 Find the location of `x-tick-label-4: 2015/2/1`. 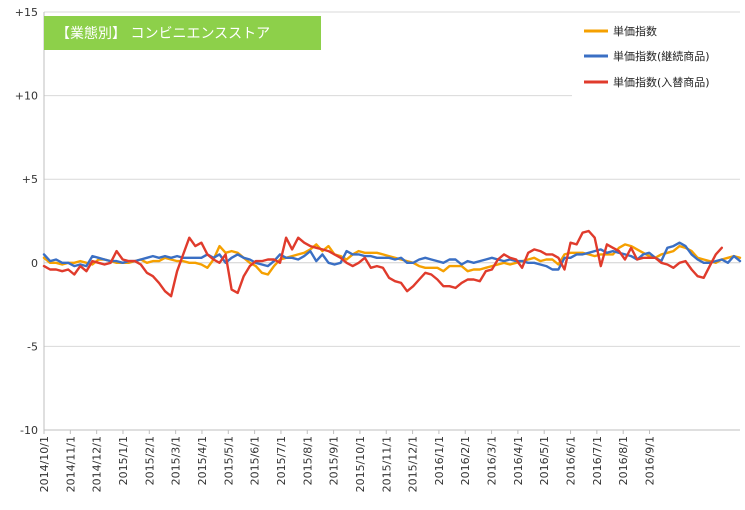

x-tick-label-4: 2015/2/1 is located at coordinates (149, 460).